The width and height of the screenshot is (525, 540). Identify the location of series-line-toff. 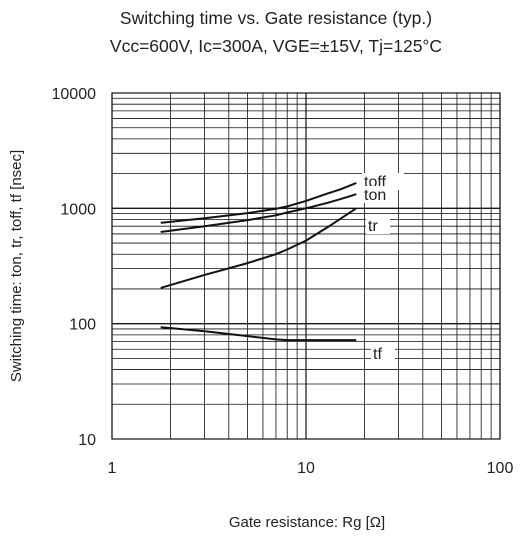
(258, 203).